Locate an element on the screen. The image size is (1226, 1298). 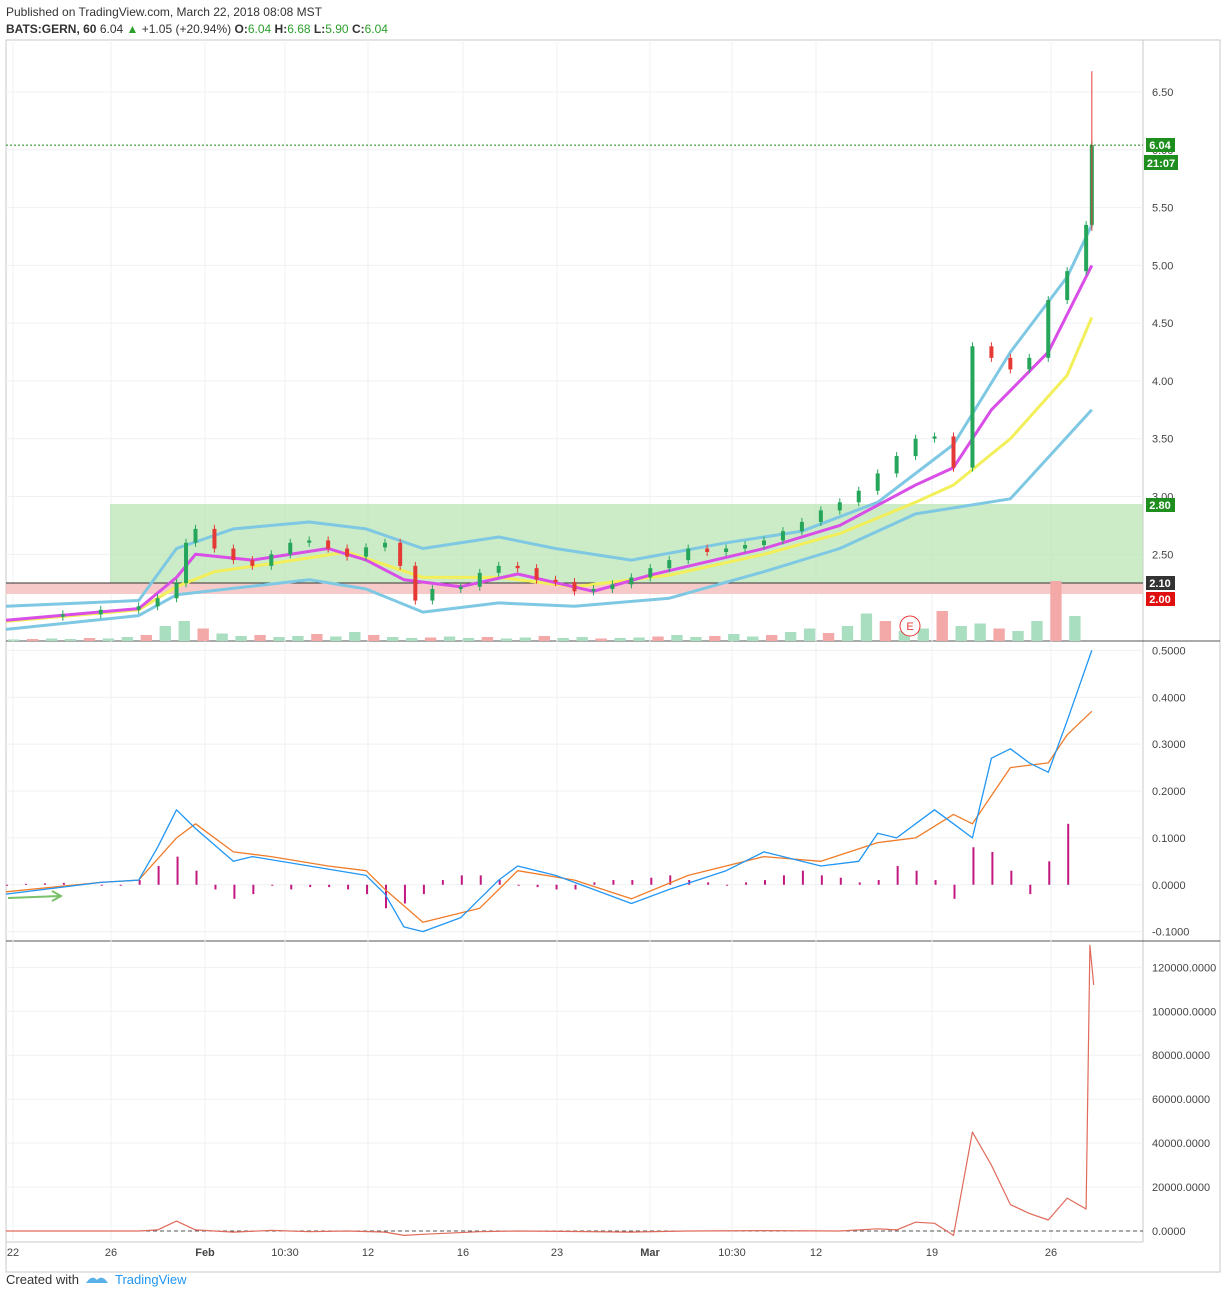
zone-mid-tag is located at coordinates (1160, 583).